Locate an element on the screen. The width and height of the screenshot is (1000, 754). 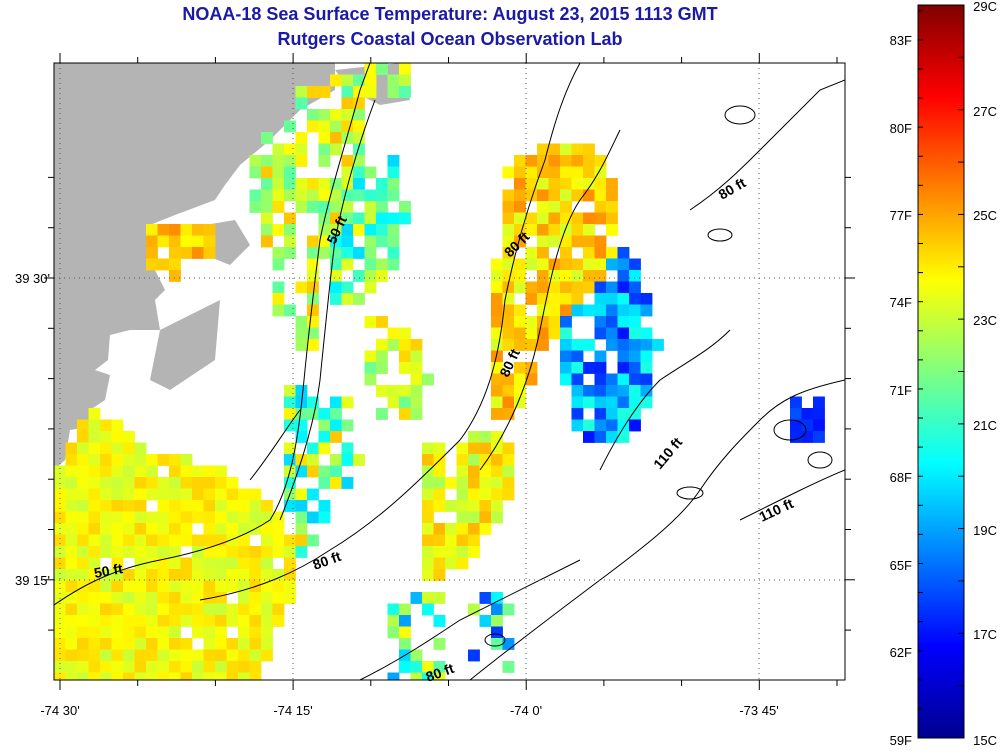
colorbar-fahrenheit-labels: 83F 80F 77F 74F 71F 68F 65F 62F 59F is located at coordinates (901, 390).